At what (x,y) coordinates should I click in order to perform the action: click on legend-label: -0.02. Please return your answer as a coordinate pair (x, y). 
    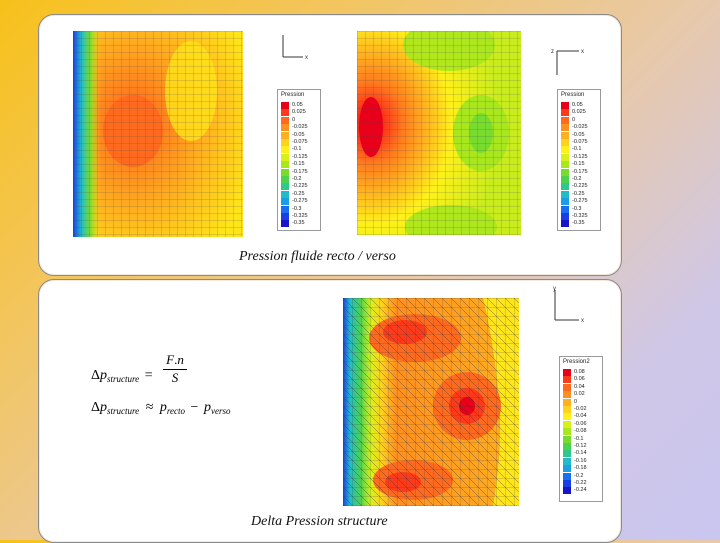
    Looking at the image, I should click on (580, 409).